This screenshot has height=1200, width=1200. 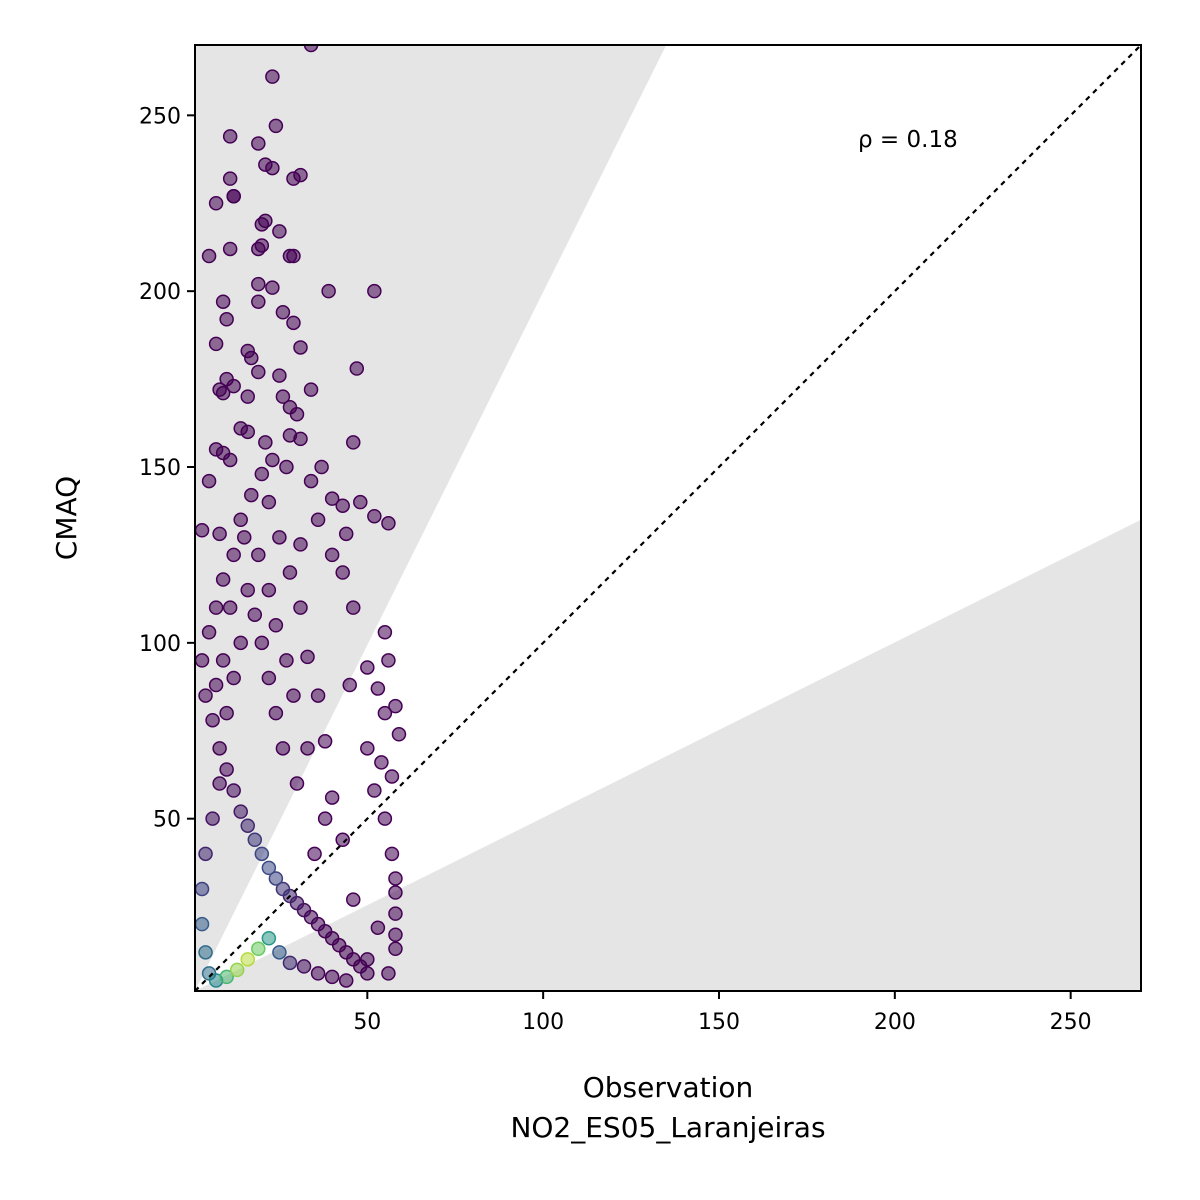 I want to click on rho-annotation: ρ = 0.18, so click(x=908, y=140).